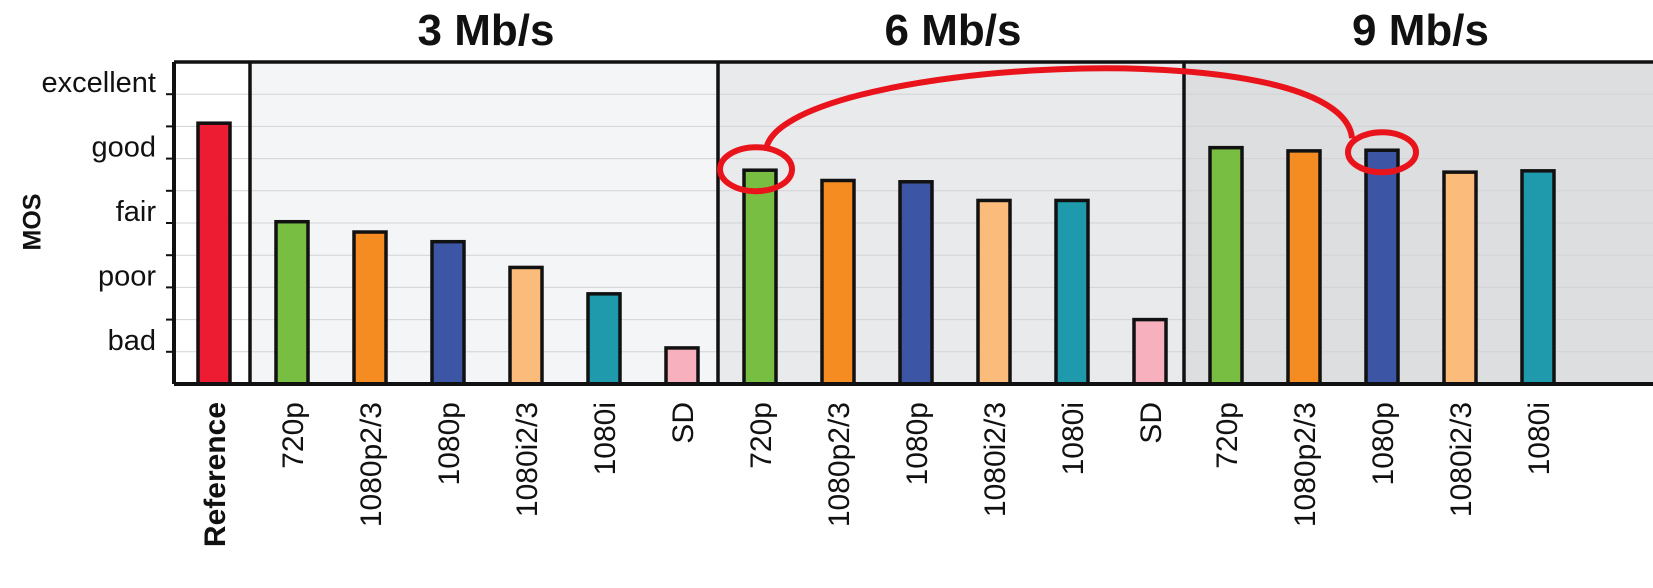  Describe the element at coordinates (127, 276) in the screenshot. I see `y-tick-label-poor: poor` at that location.